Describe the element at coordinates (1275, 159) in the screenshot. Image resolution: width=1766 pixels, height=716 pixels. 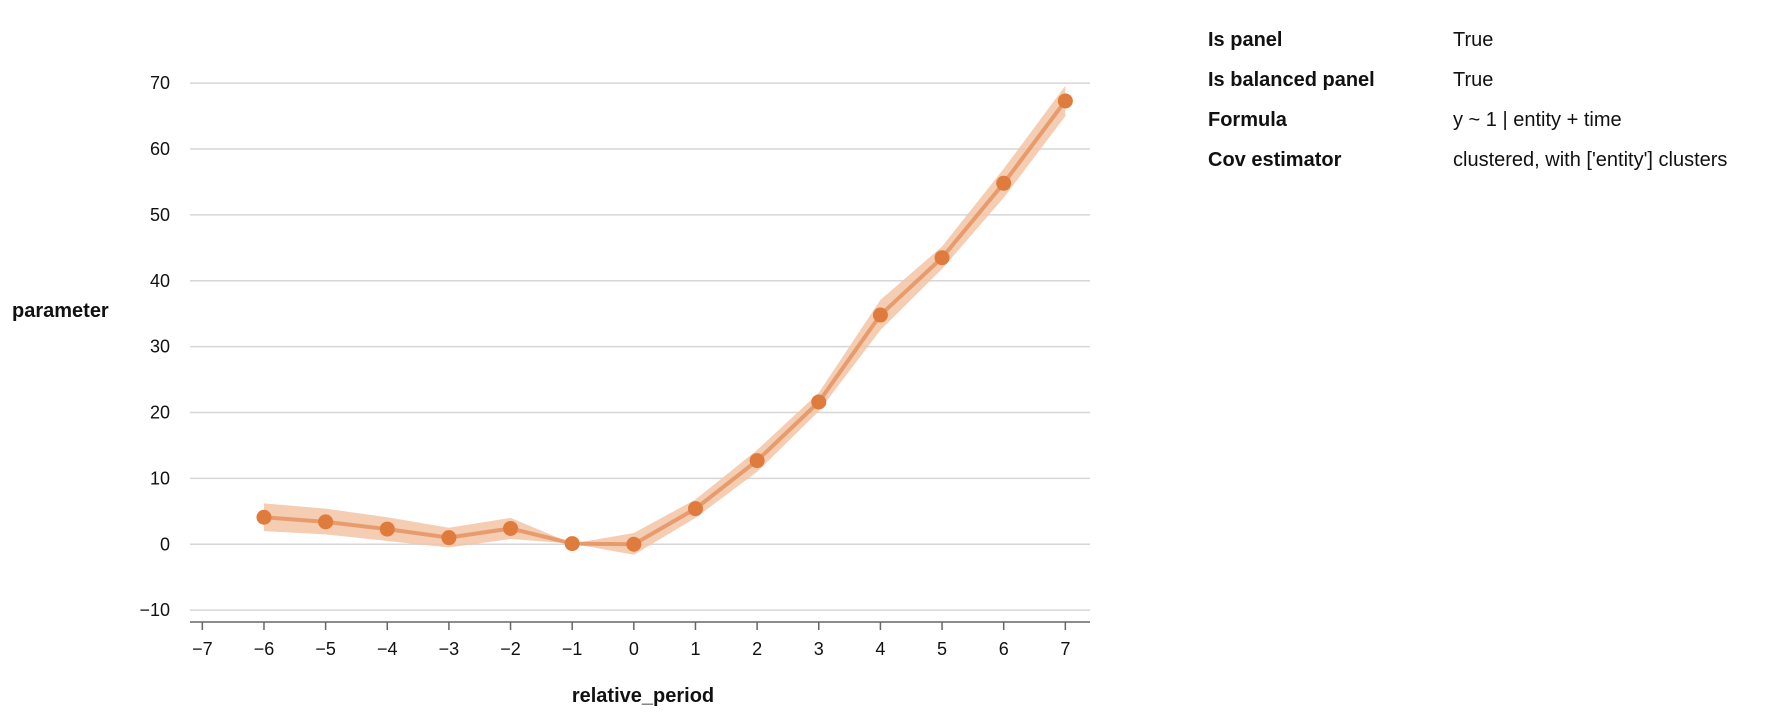
I see `info-key: Cov estimator` at that location.